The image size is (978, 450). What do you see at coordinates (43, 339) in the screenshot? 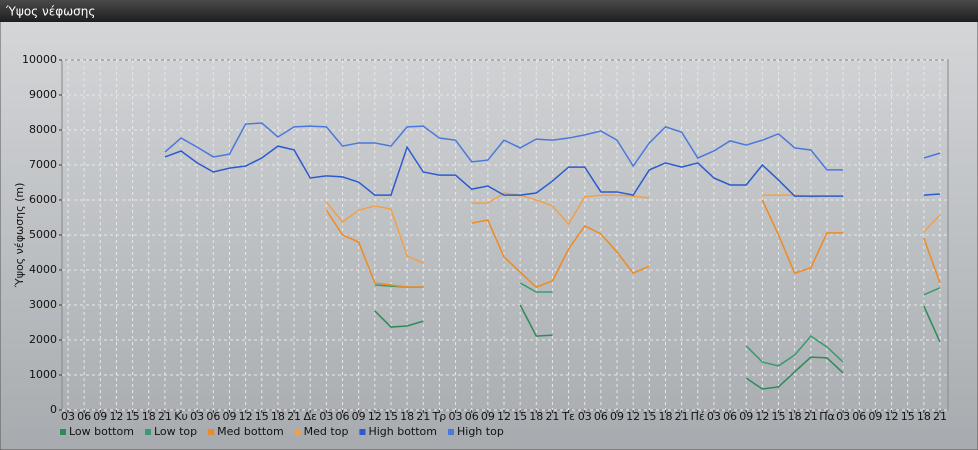
I see `y-tick-label: 2000` at bounding box center [43, 339].